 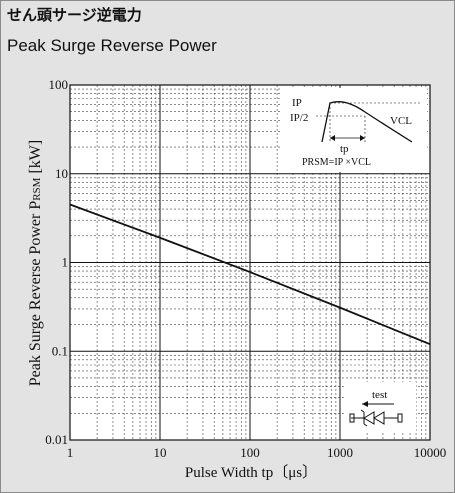 I want to click on x-tick-label: 10, so click(x=160, y=452).